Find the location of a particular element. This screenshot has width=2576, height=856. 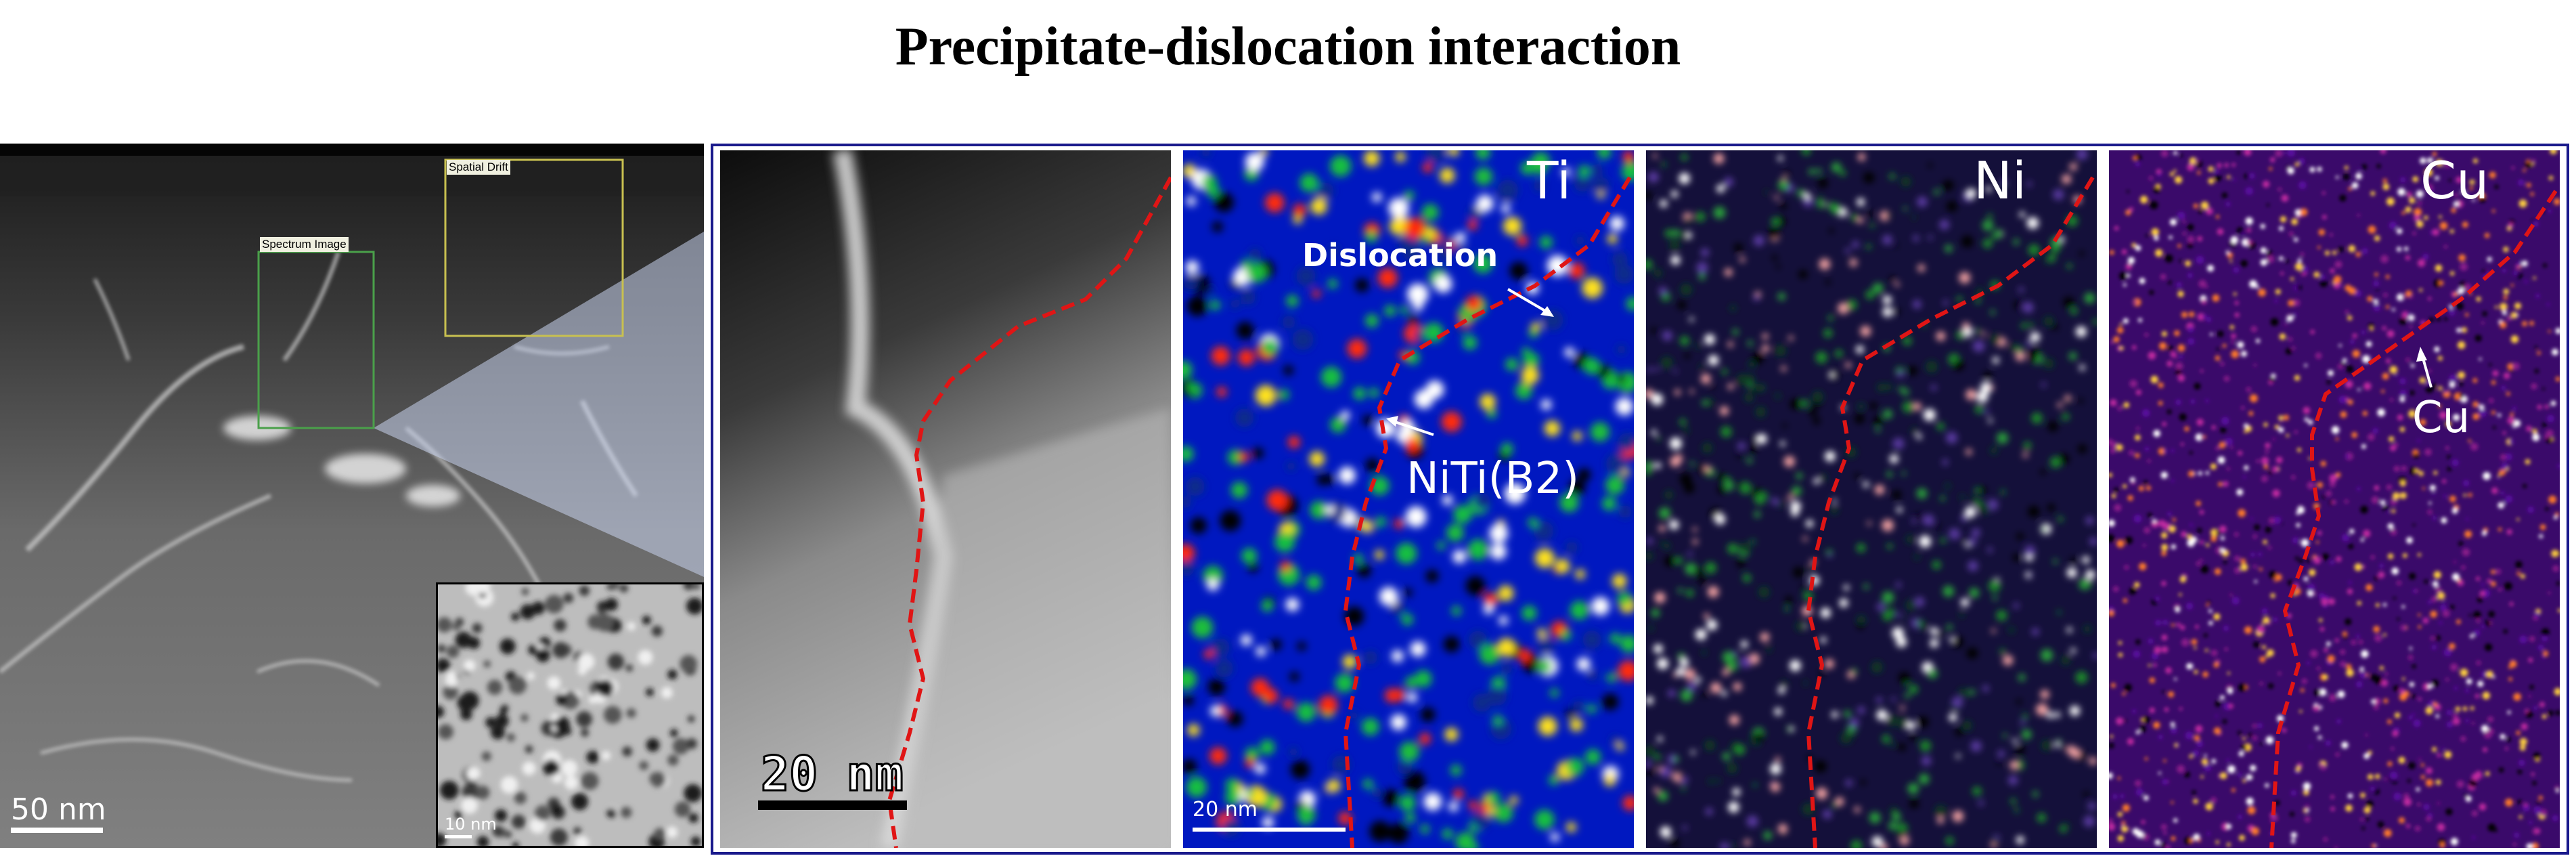

niti-label: NiTi(B2) is located at coordinates (1493, 479).